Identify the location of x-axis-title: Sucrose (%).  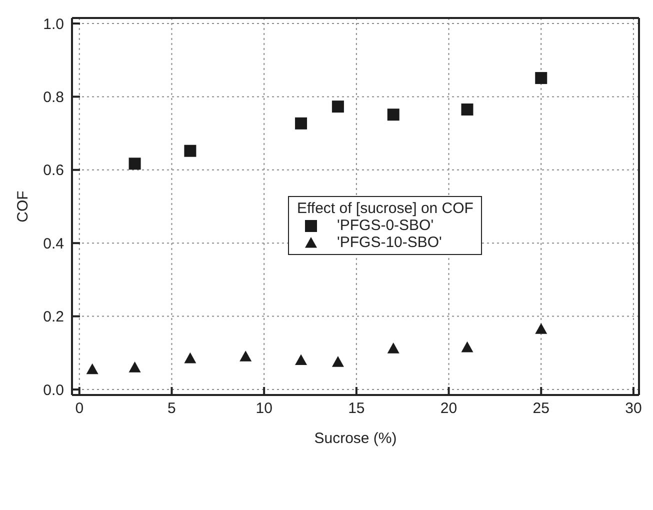
(355, 438).